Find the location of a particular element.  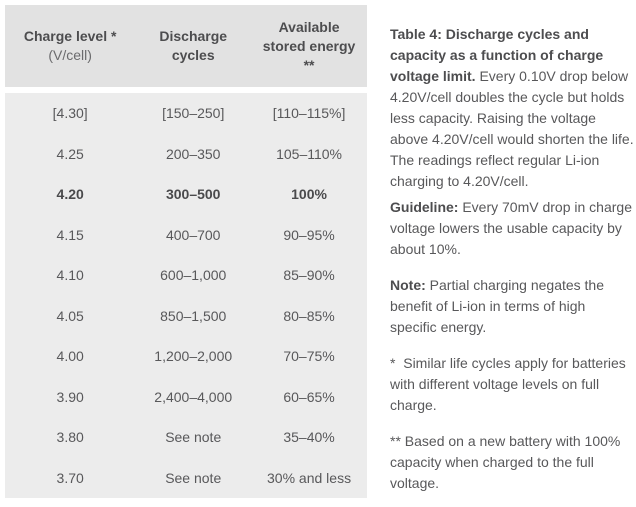

table-row: 4.25 200–350 105–110% is located at coordinates (186, 154).